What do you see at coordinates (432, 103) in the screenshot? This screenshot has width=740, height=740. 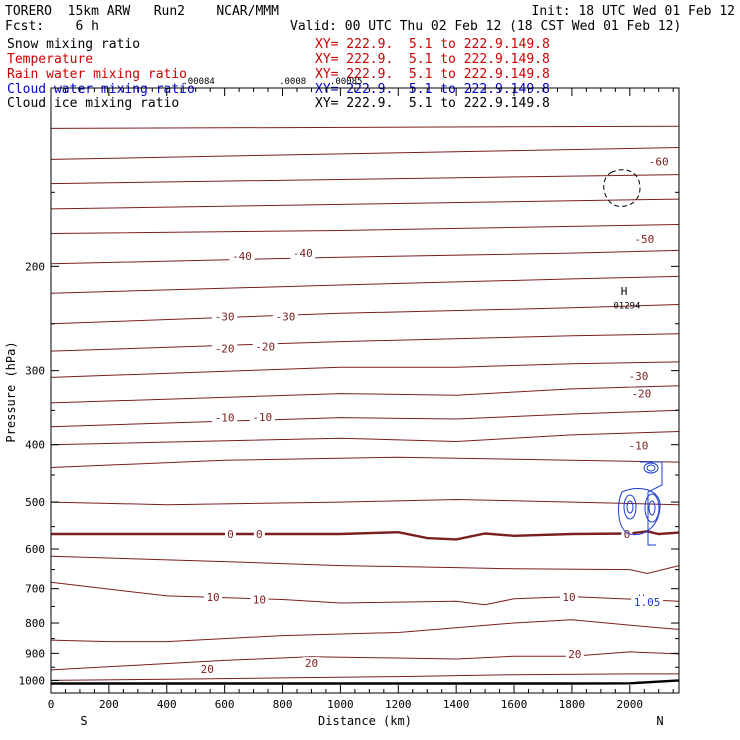 I see `field-xy-cloud-ice: XY= 222.9. 5.1 to 222.9.149.8` at bounding box center [432, 103].